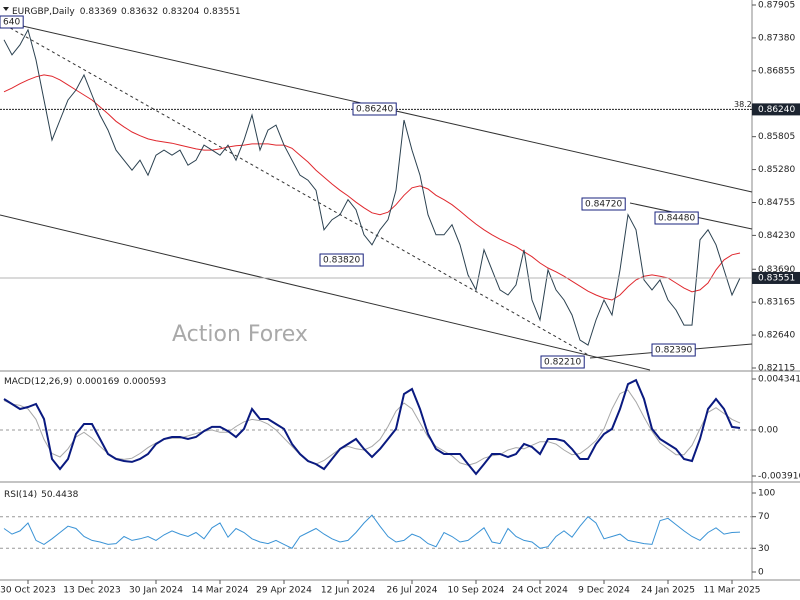 This screenshot has width=800, height=600. I want to click on y-tick-label: 0.87380, so click(776, 38).